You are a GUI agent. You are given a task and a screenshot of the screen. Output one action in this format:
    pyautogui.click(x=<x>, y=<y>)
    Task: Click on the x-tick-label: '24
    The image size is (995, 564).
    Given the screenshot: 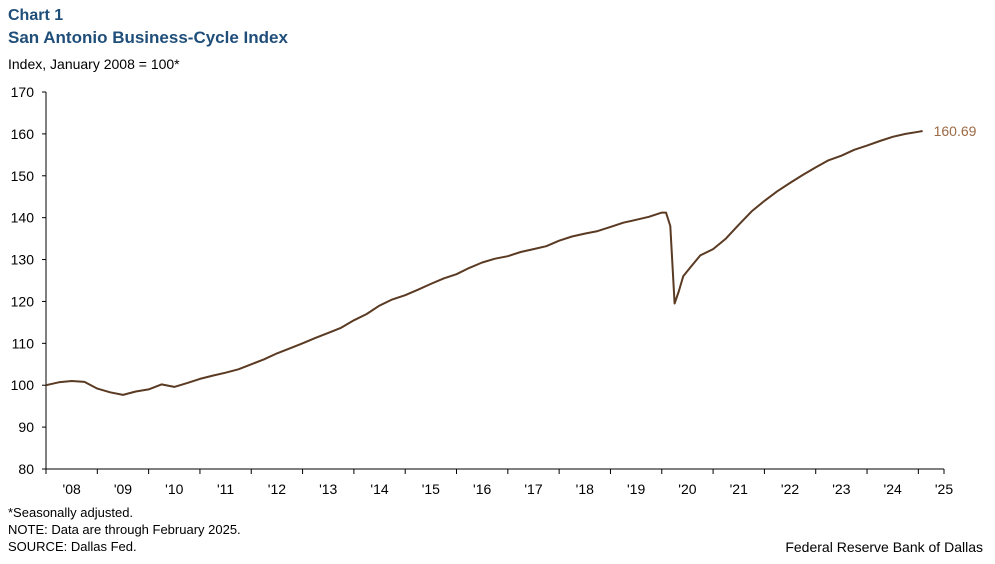 What is the action you would take?
    pyautogui.click(x=893, y=489)
    